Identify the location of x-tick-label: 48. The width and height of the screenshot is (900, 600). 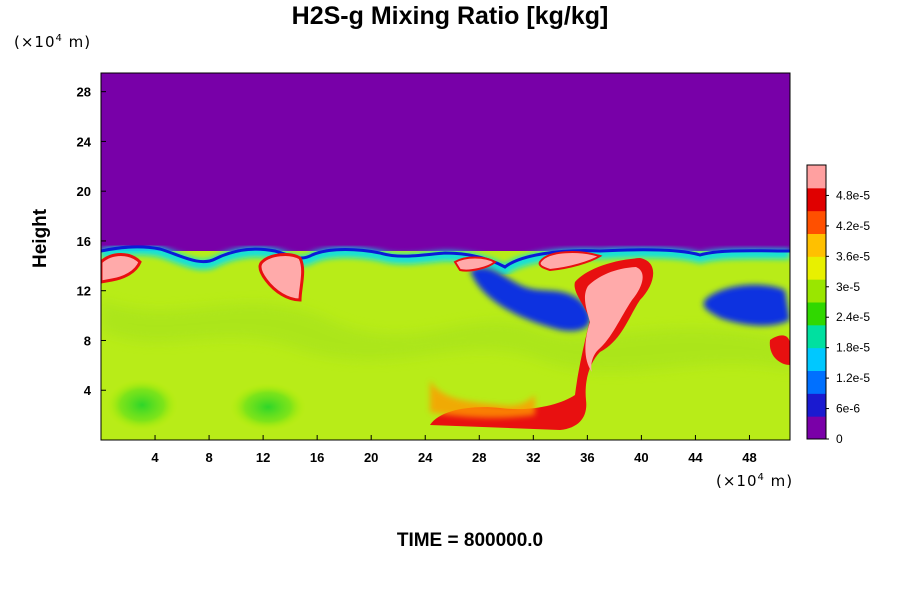
(749, 457).